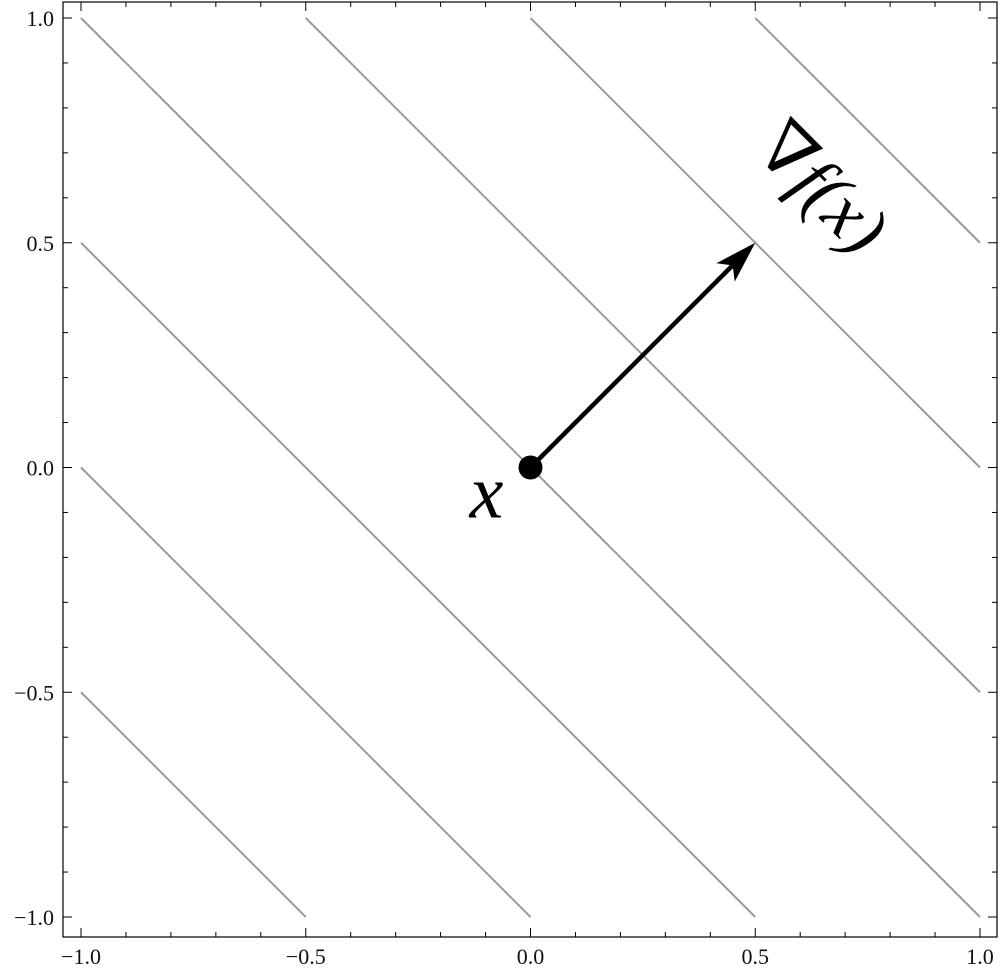 The height and width of the screenshot is (974, 1000). What do you see at coordinates (306, 956) in the screenshot?
I see `x-tick-label: −0.5` at bounding box center [306, 956].